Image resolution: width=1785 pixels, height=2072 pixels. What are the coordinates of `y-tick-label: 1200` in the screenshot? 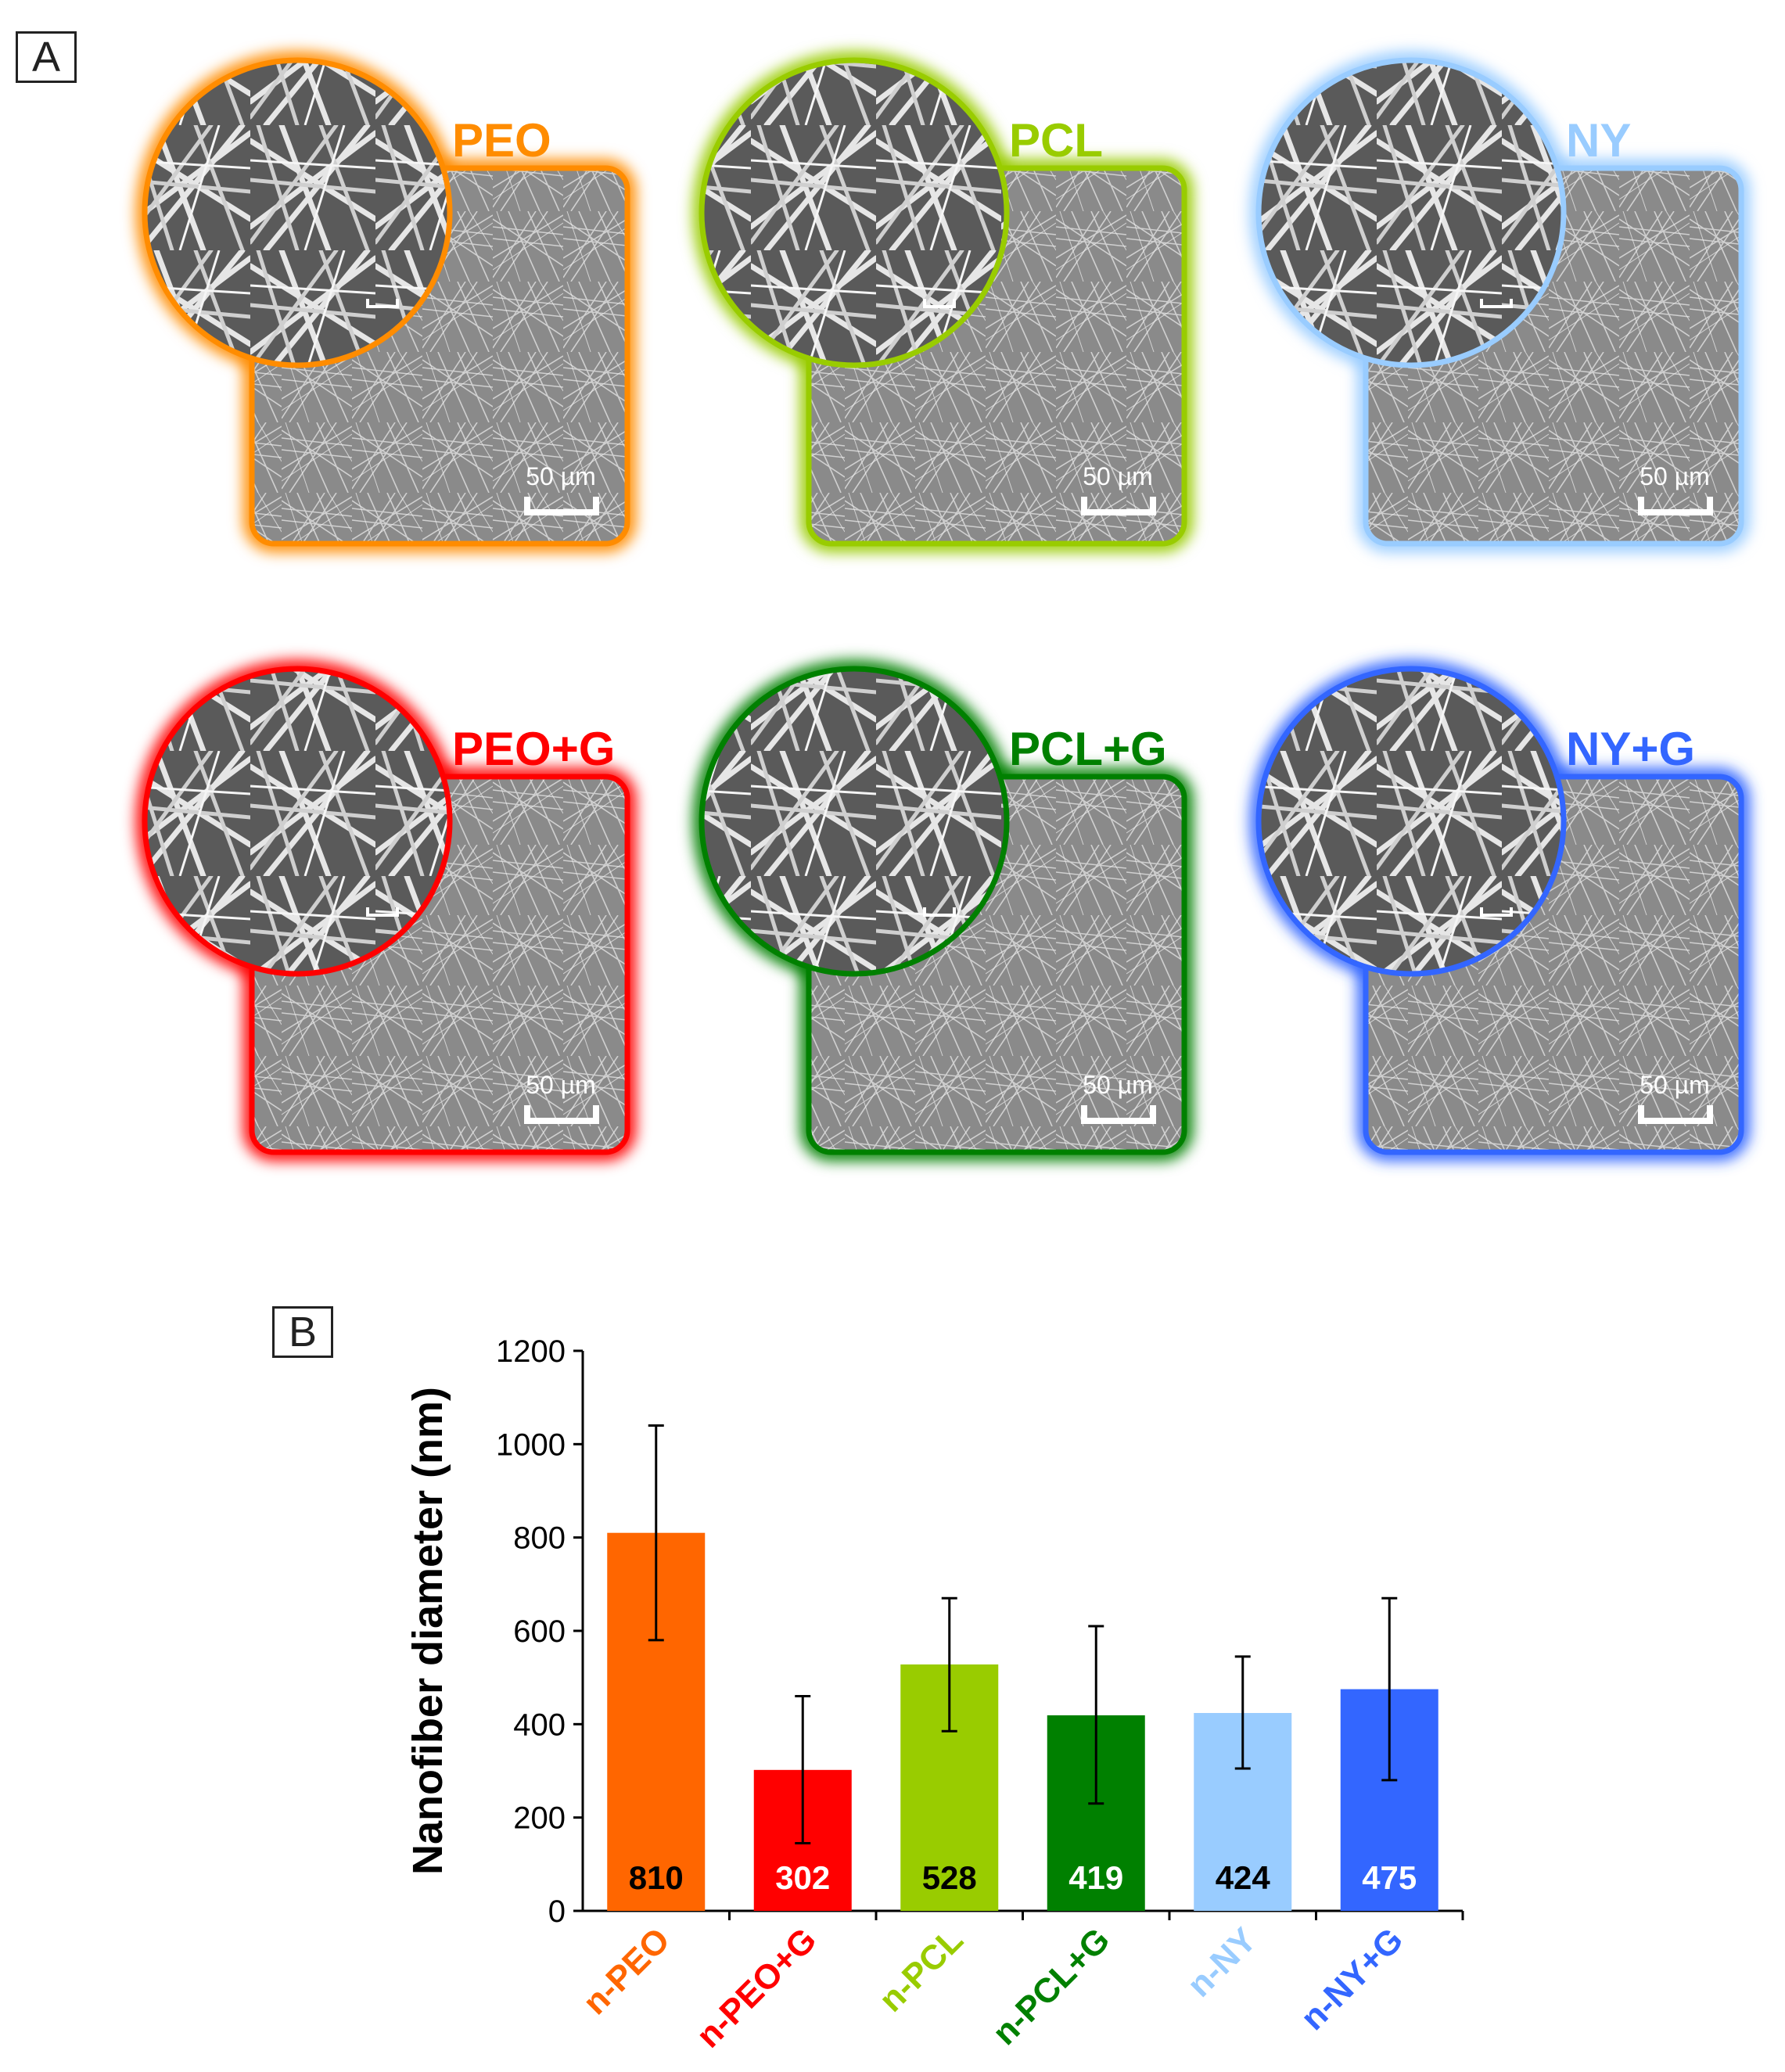 It's located at (531, 1351).